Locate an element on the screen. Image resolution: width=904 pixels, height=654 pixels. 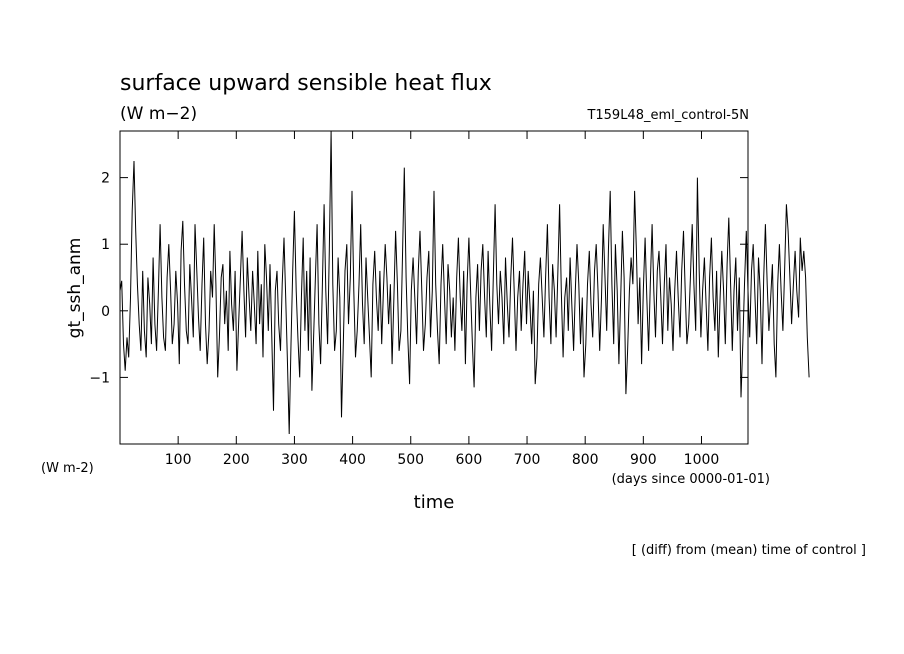
y-tick-label: 2 is located at coordinates (105, 179).